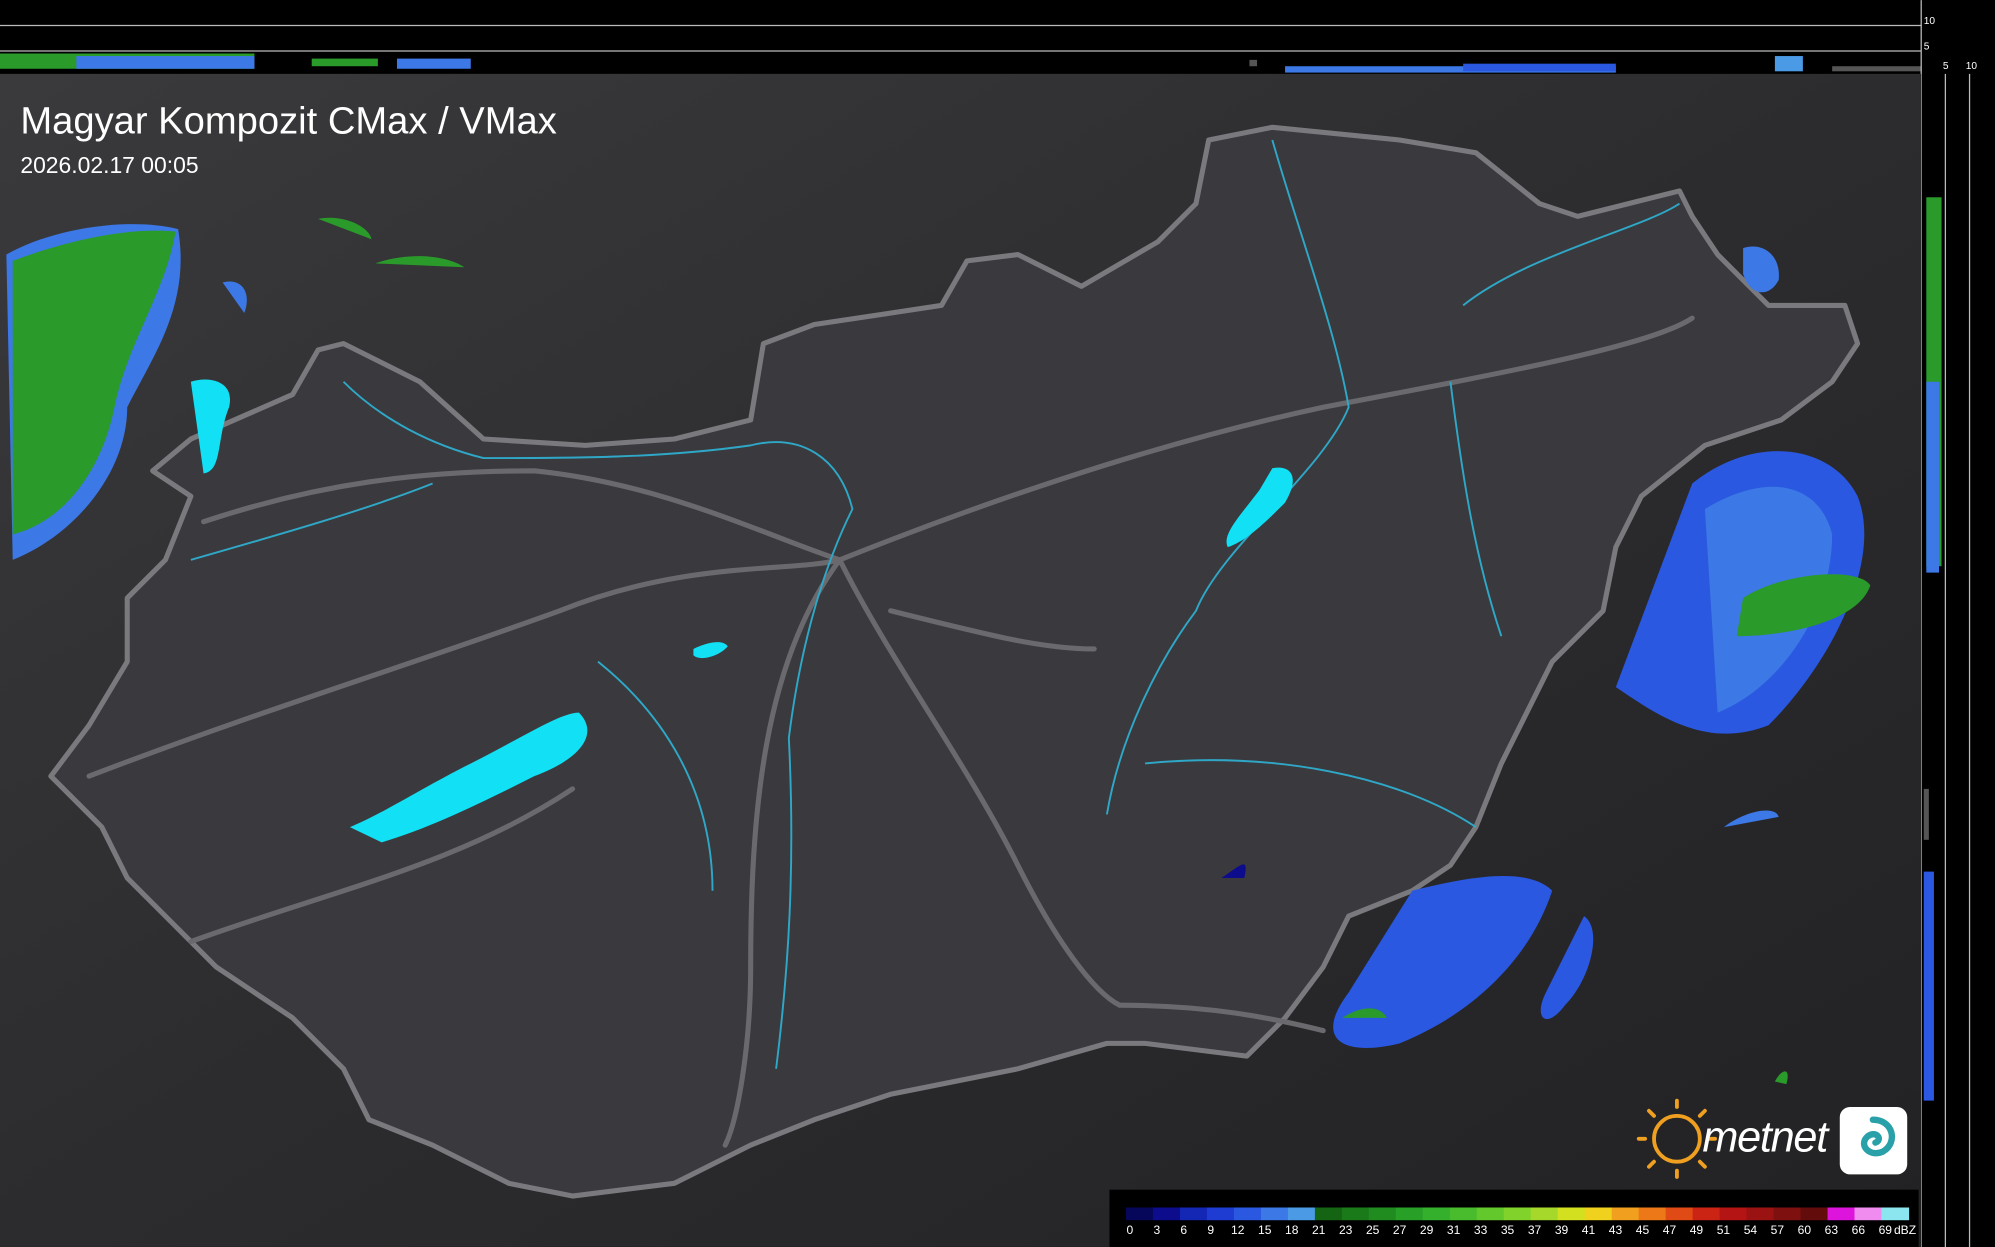  Describe the element at coordinates (1238, 1230) in the screenshot. I see `legend-label: 12` at that location.